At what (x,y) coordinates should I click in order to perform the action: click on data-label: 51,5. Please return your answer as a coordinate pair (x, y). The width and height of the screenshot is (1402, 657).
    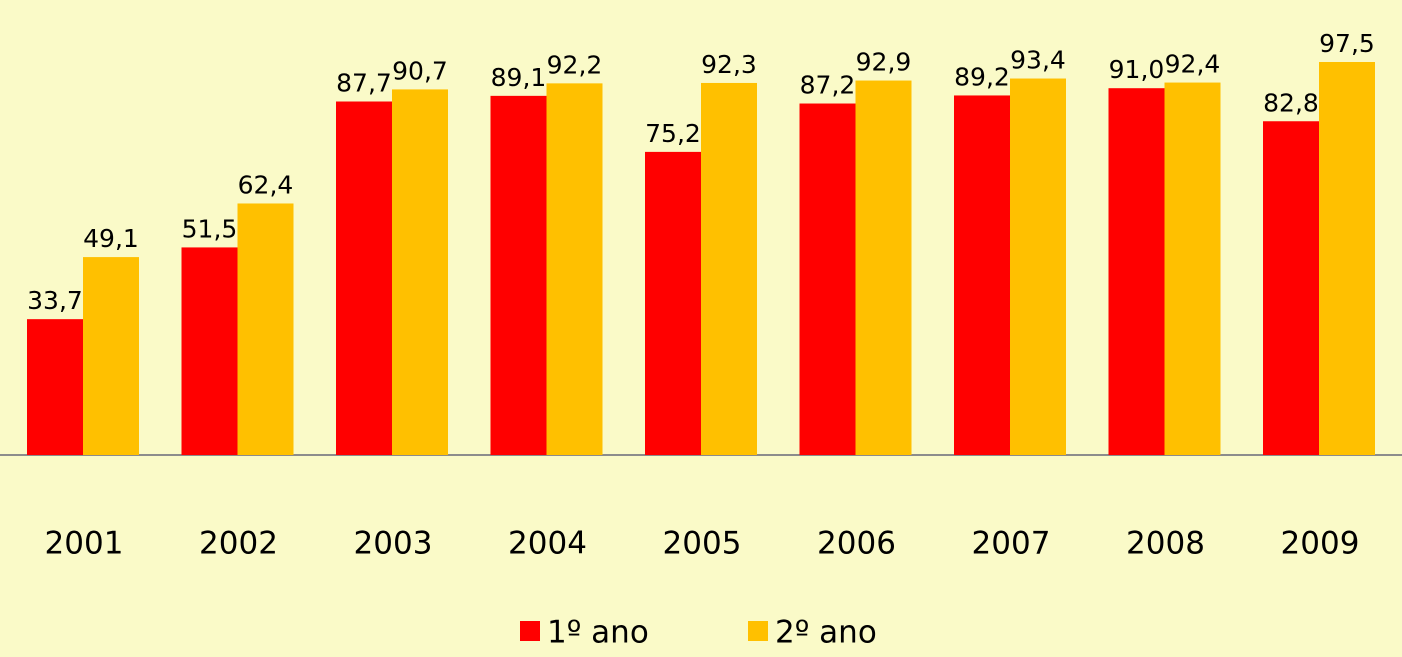
    Looking at the image, I should click on (210, 228).